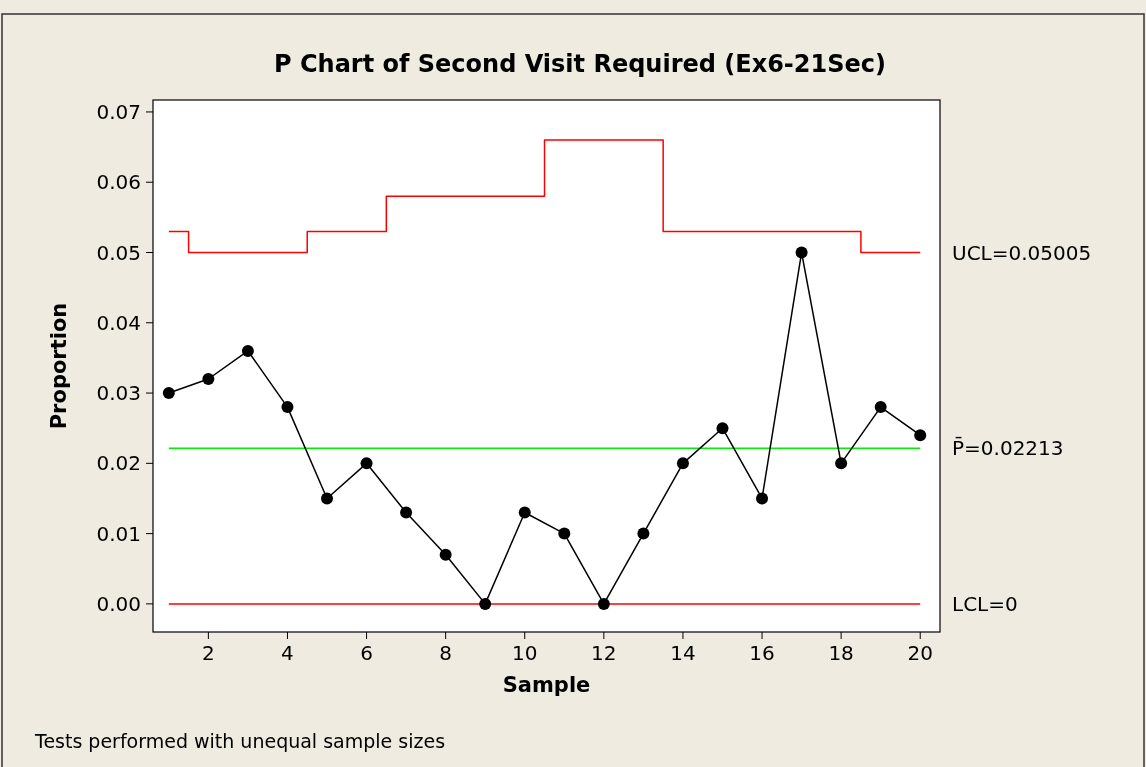 The height and width of the screenshot is (767, 1146). Describe the element at coordinates (1008, 448) in the screenshot. I see `ref-line-label: P̄=0.02213` at that location.